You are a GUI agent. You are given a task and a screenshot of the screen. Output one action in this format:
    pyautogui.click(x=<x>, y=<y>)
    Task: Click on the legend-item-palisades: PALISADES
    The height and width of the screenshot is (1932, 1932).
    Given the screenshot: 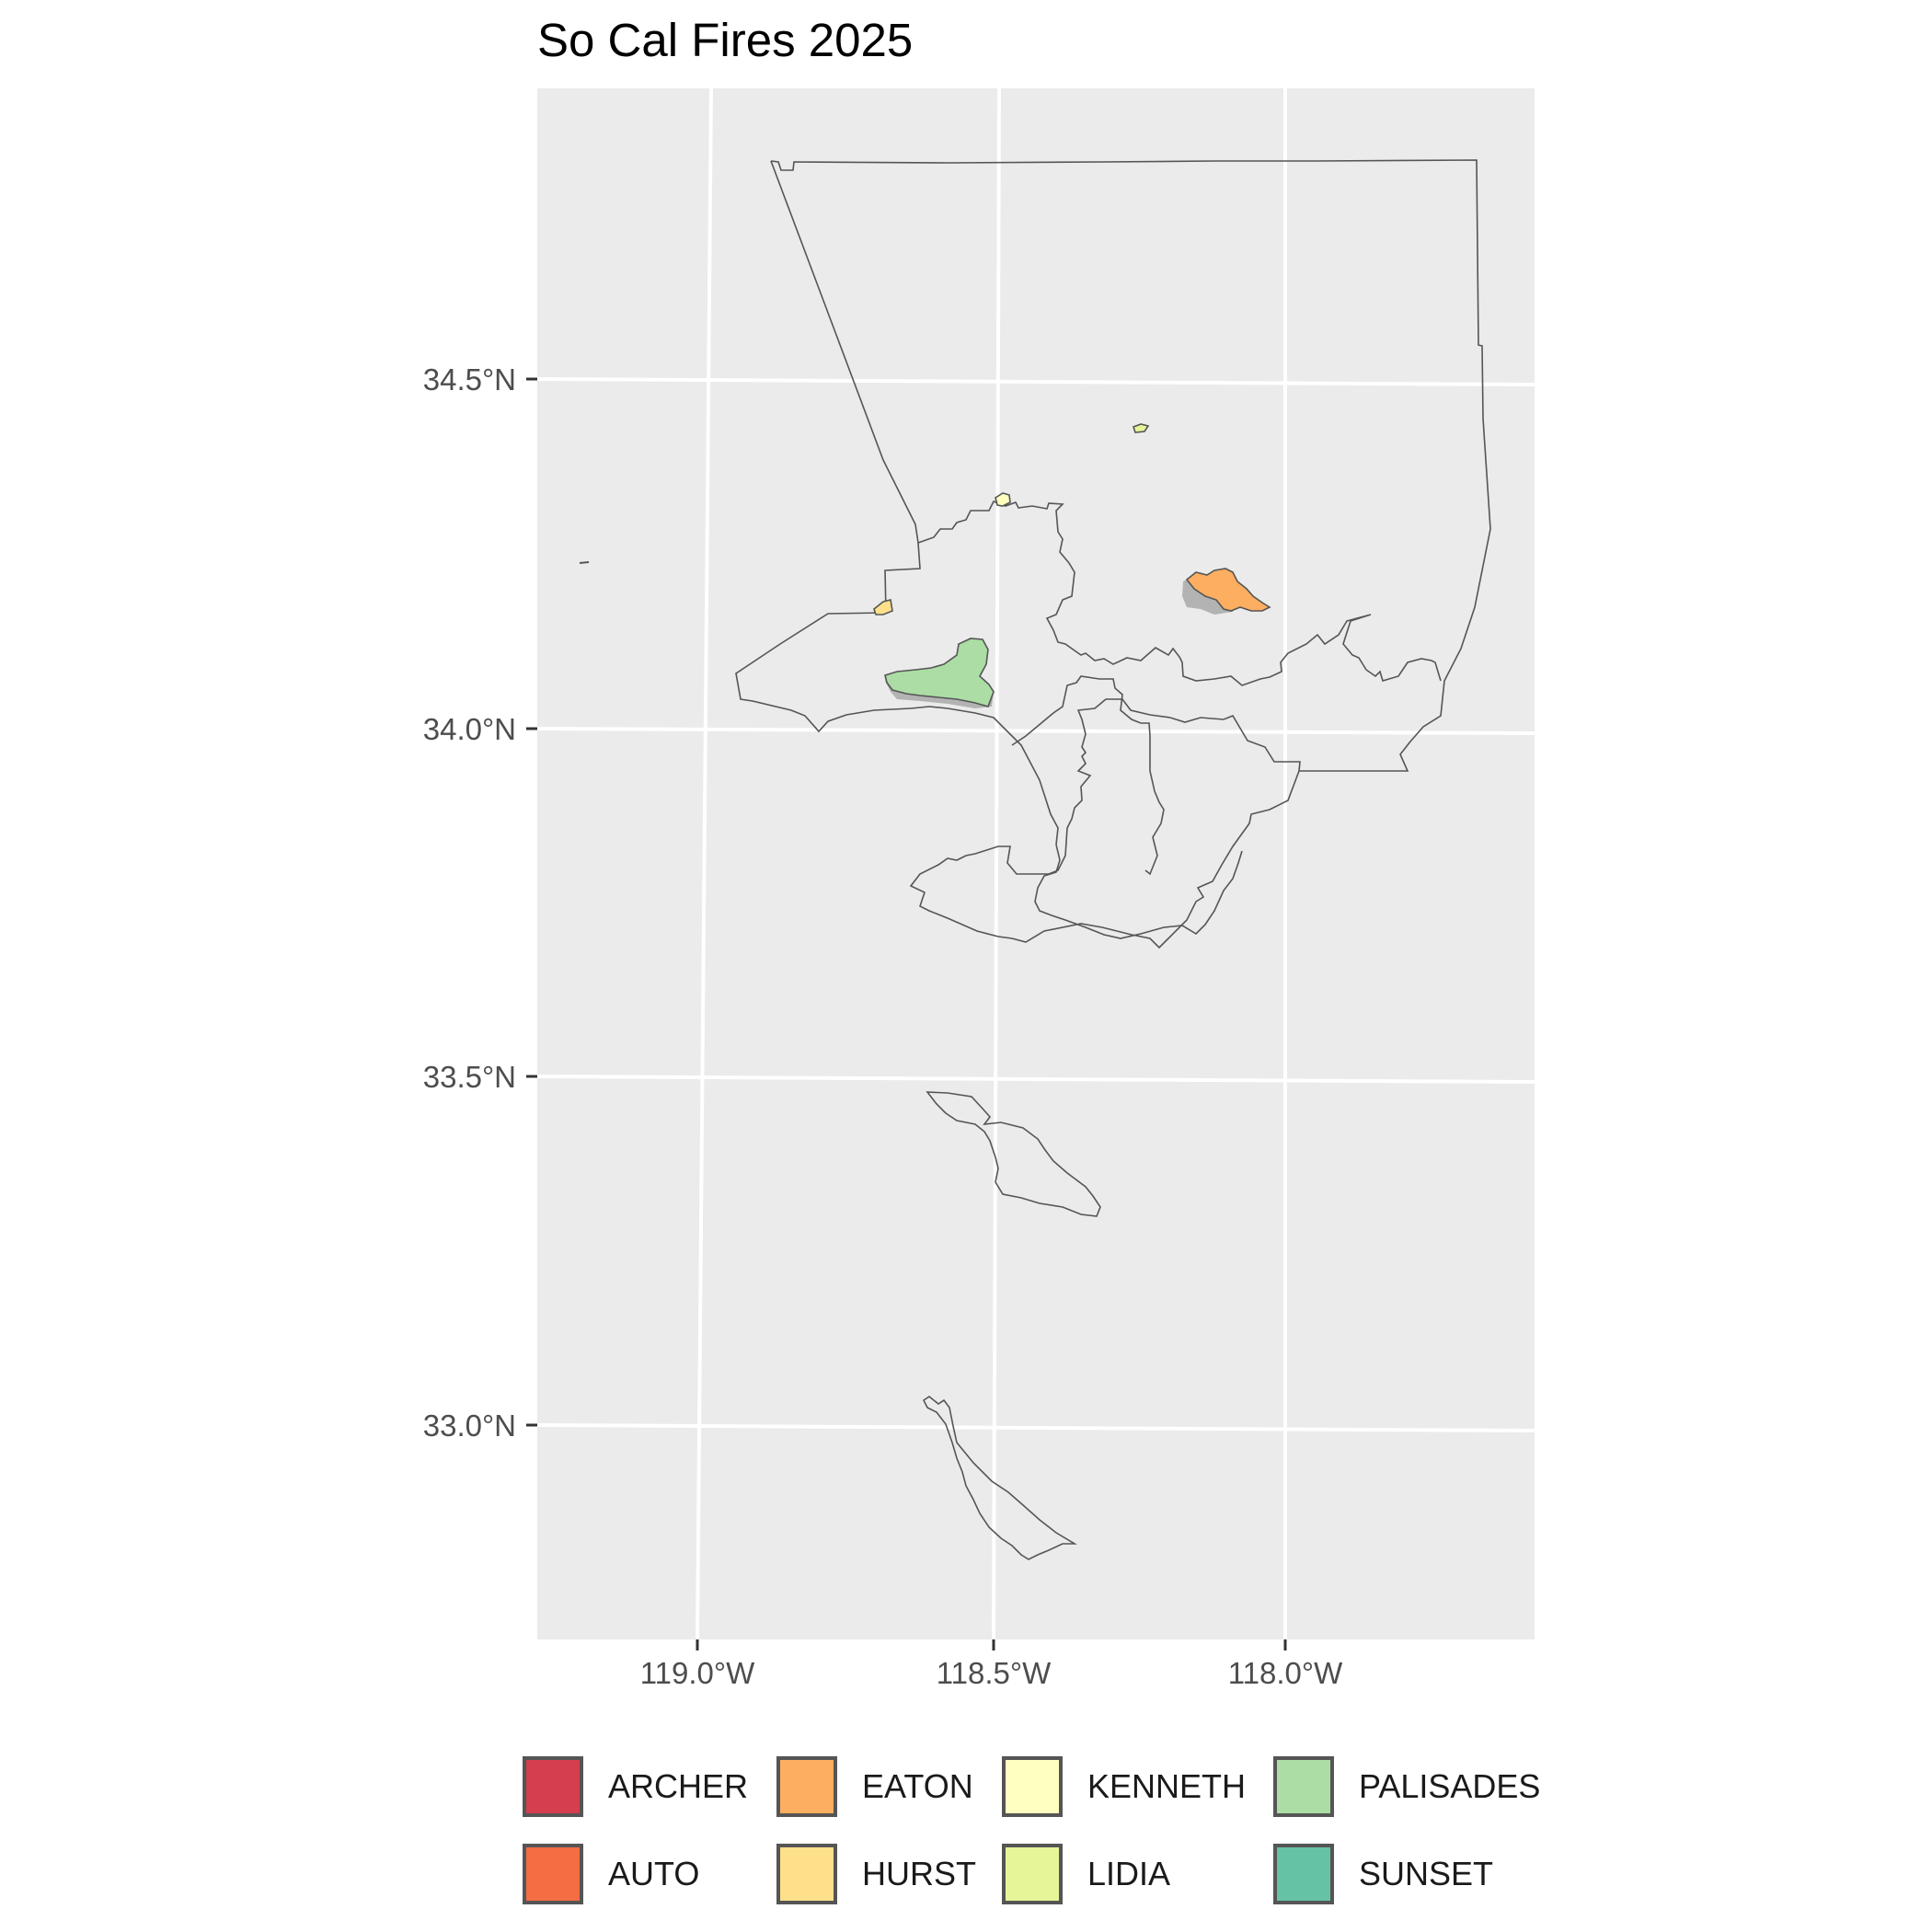 What is the action you would take?
    pyautogui.click(x=1406, y=1786)
    